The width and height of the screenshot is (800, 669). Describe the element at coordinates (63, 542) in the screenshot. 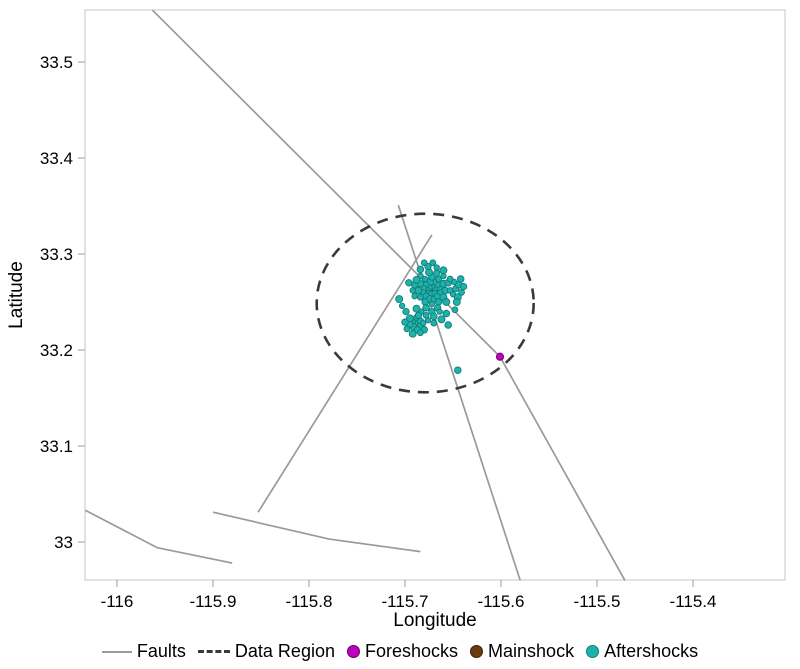

I see `y-tick-label: 33` at that location.